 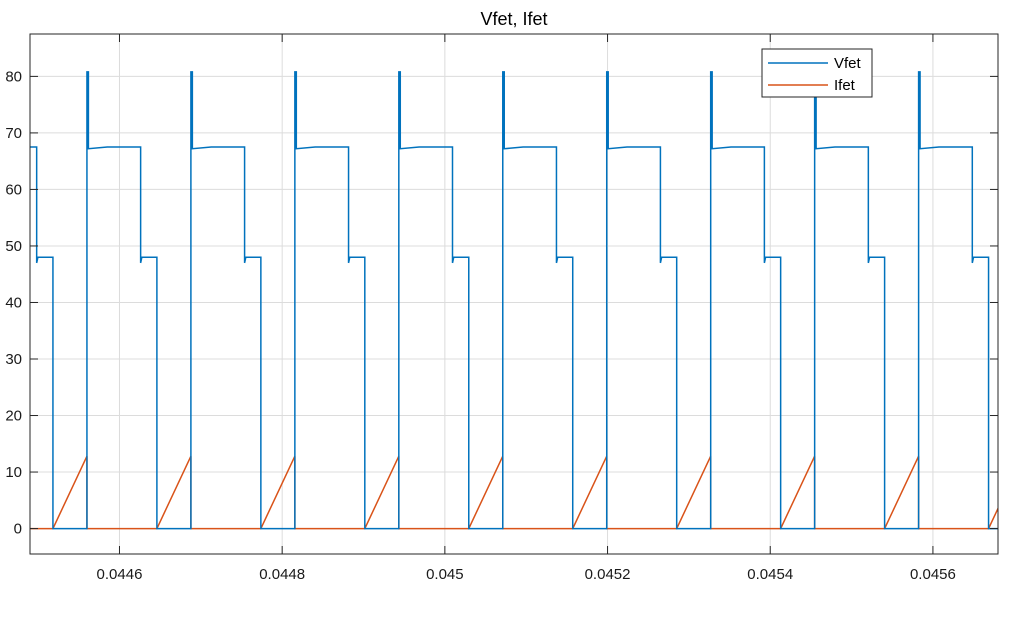 I want to click on x-tick-label: 0.045, so click(x=445, y=574).